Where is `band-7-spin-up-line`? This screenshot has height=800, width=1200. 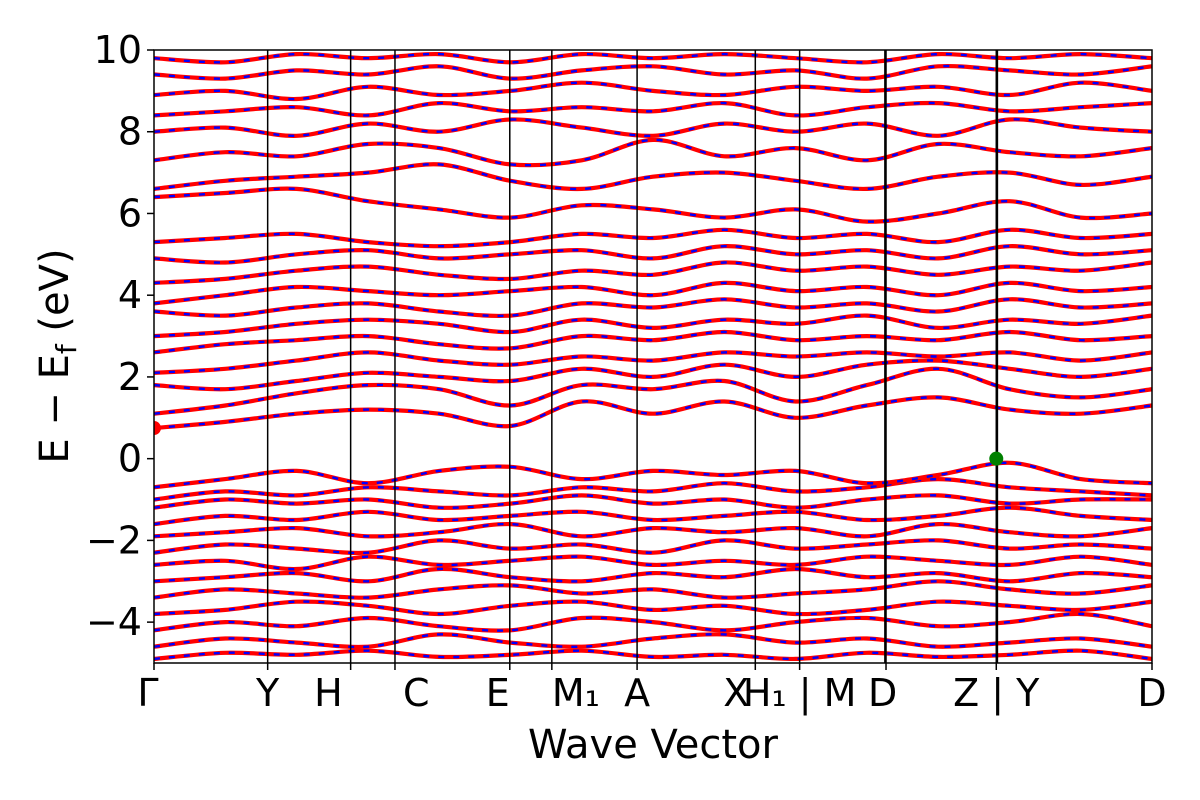
band-7-spin-up-line is located at coordinates (653, 563).